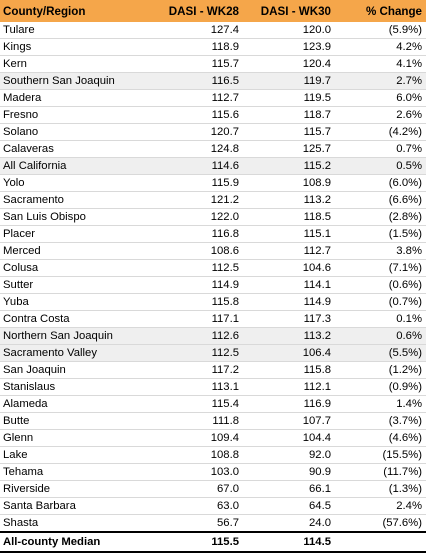 The image size is (427, 553). Describe the element at coordinates (195, 217) in the screenshot. I see `cell-dasi-wk28: 122.0` at that location.